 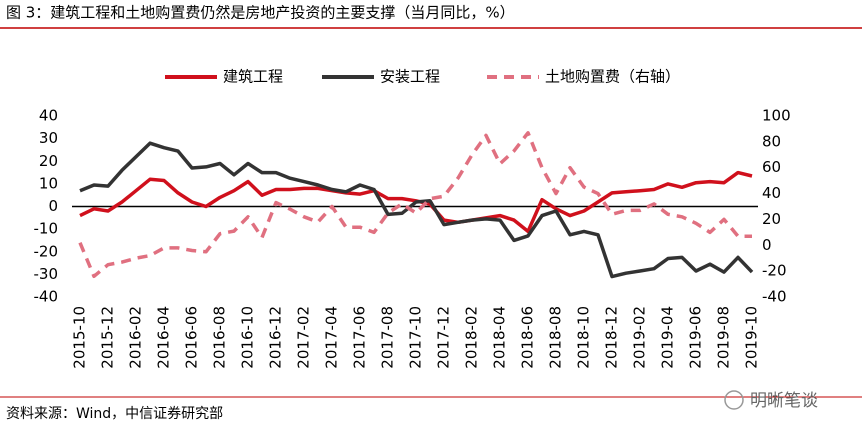 What do you see at coordinates (640, 337) in the screenshot?
I see `x-tick-label: 2019-02` at bounding box center [640, 337].